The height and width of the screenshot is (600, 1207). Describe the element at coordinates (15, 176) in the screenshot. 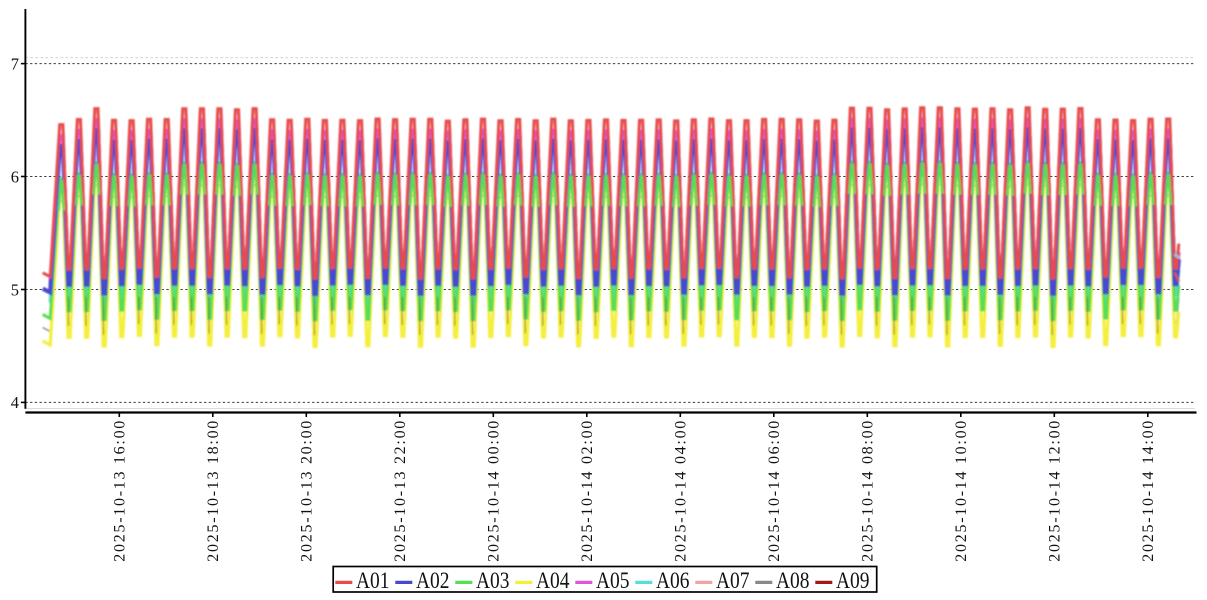

I see `svg-text: 6` at that location.